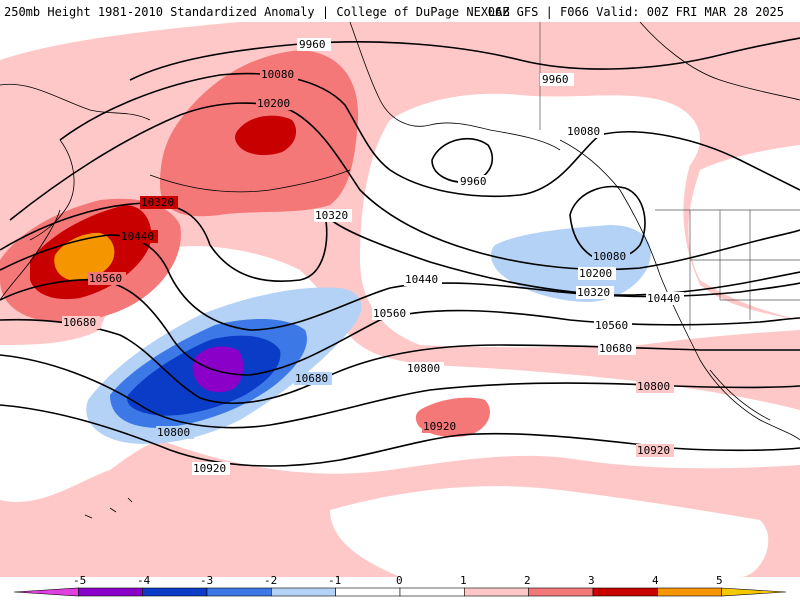 This screenshot has height=604, width=800. What do you see at coordinates (421, 279) in the screenshot?
I see `label-10440-mid: 10440` at bounding box center [421, 279].